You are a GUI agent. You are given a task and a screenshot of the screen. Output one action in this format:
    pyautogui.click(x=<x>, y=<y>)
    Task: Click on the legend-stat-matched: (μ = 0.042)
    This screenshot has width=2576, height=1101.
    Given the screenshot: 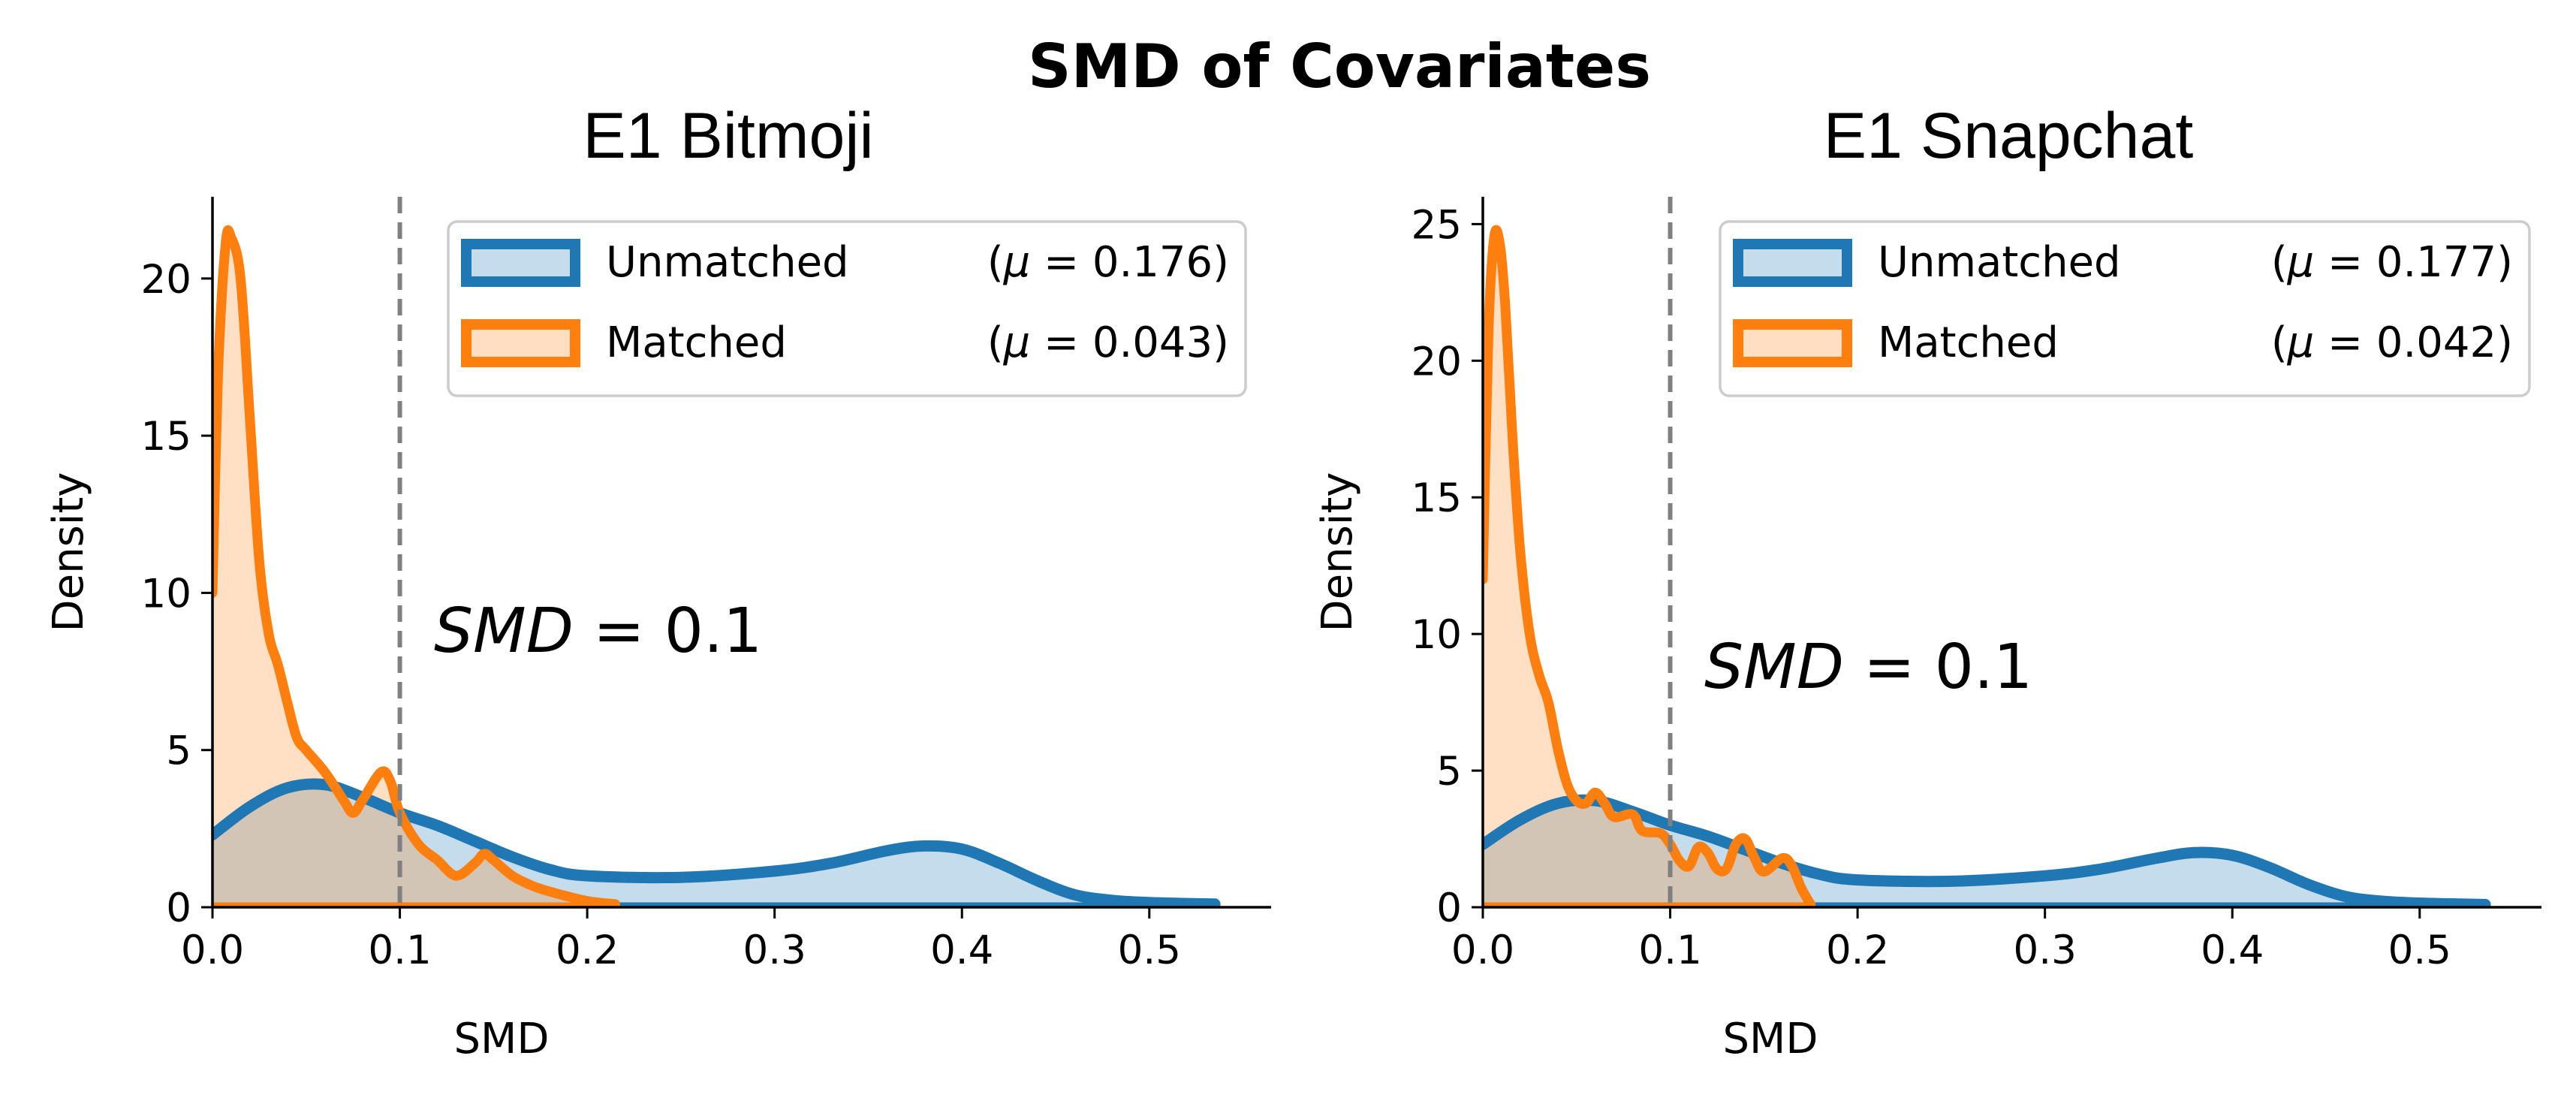 What is the action you would take?
    pyautogui.click(x=2392, y=342)
    